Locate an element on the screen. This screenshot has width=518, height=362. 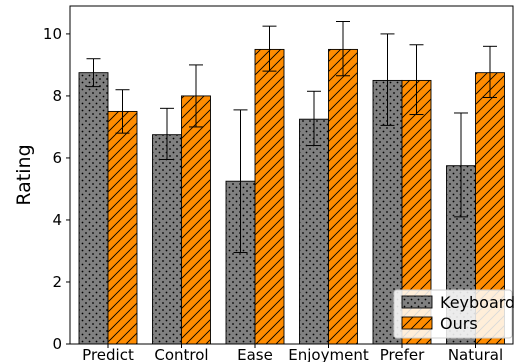
bar-keyboard-enjoyment is located at coordinates (314, 231).